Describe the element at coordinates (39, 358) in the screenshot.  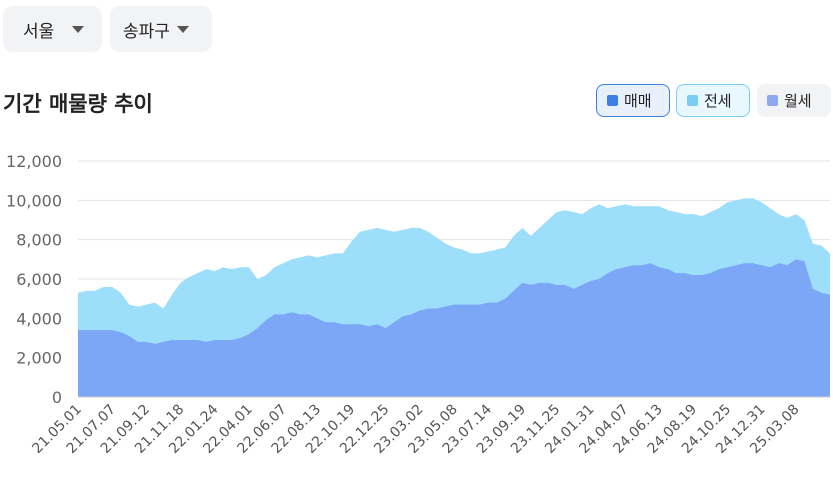
I see `y-tick-label: 2,000` at that location.